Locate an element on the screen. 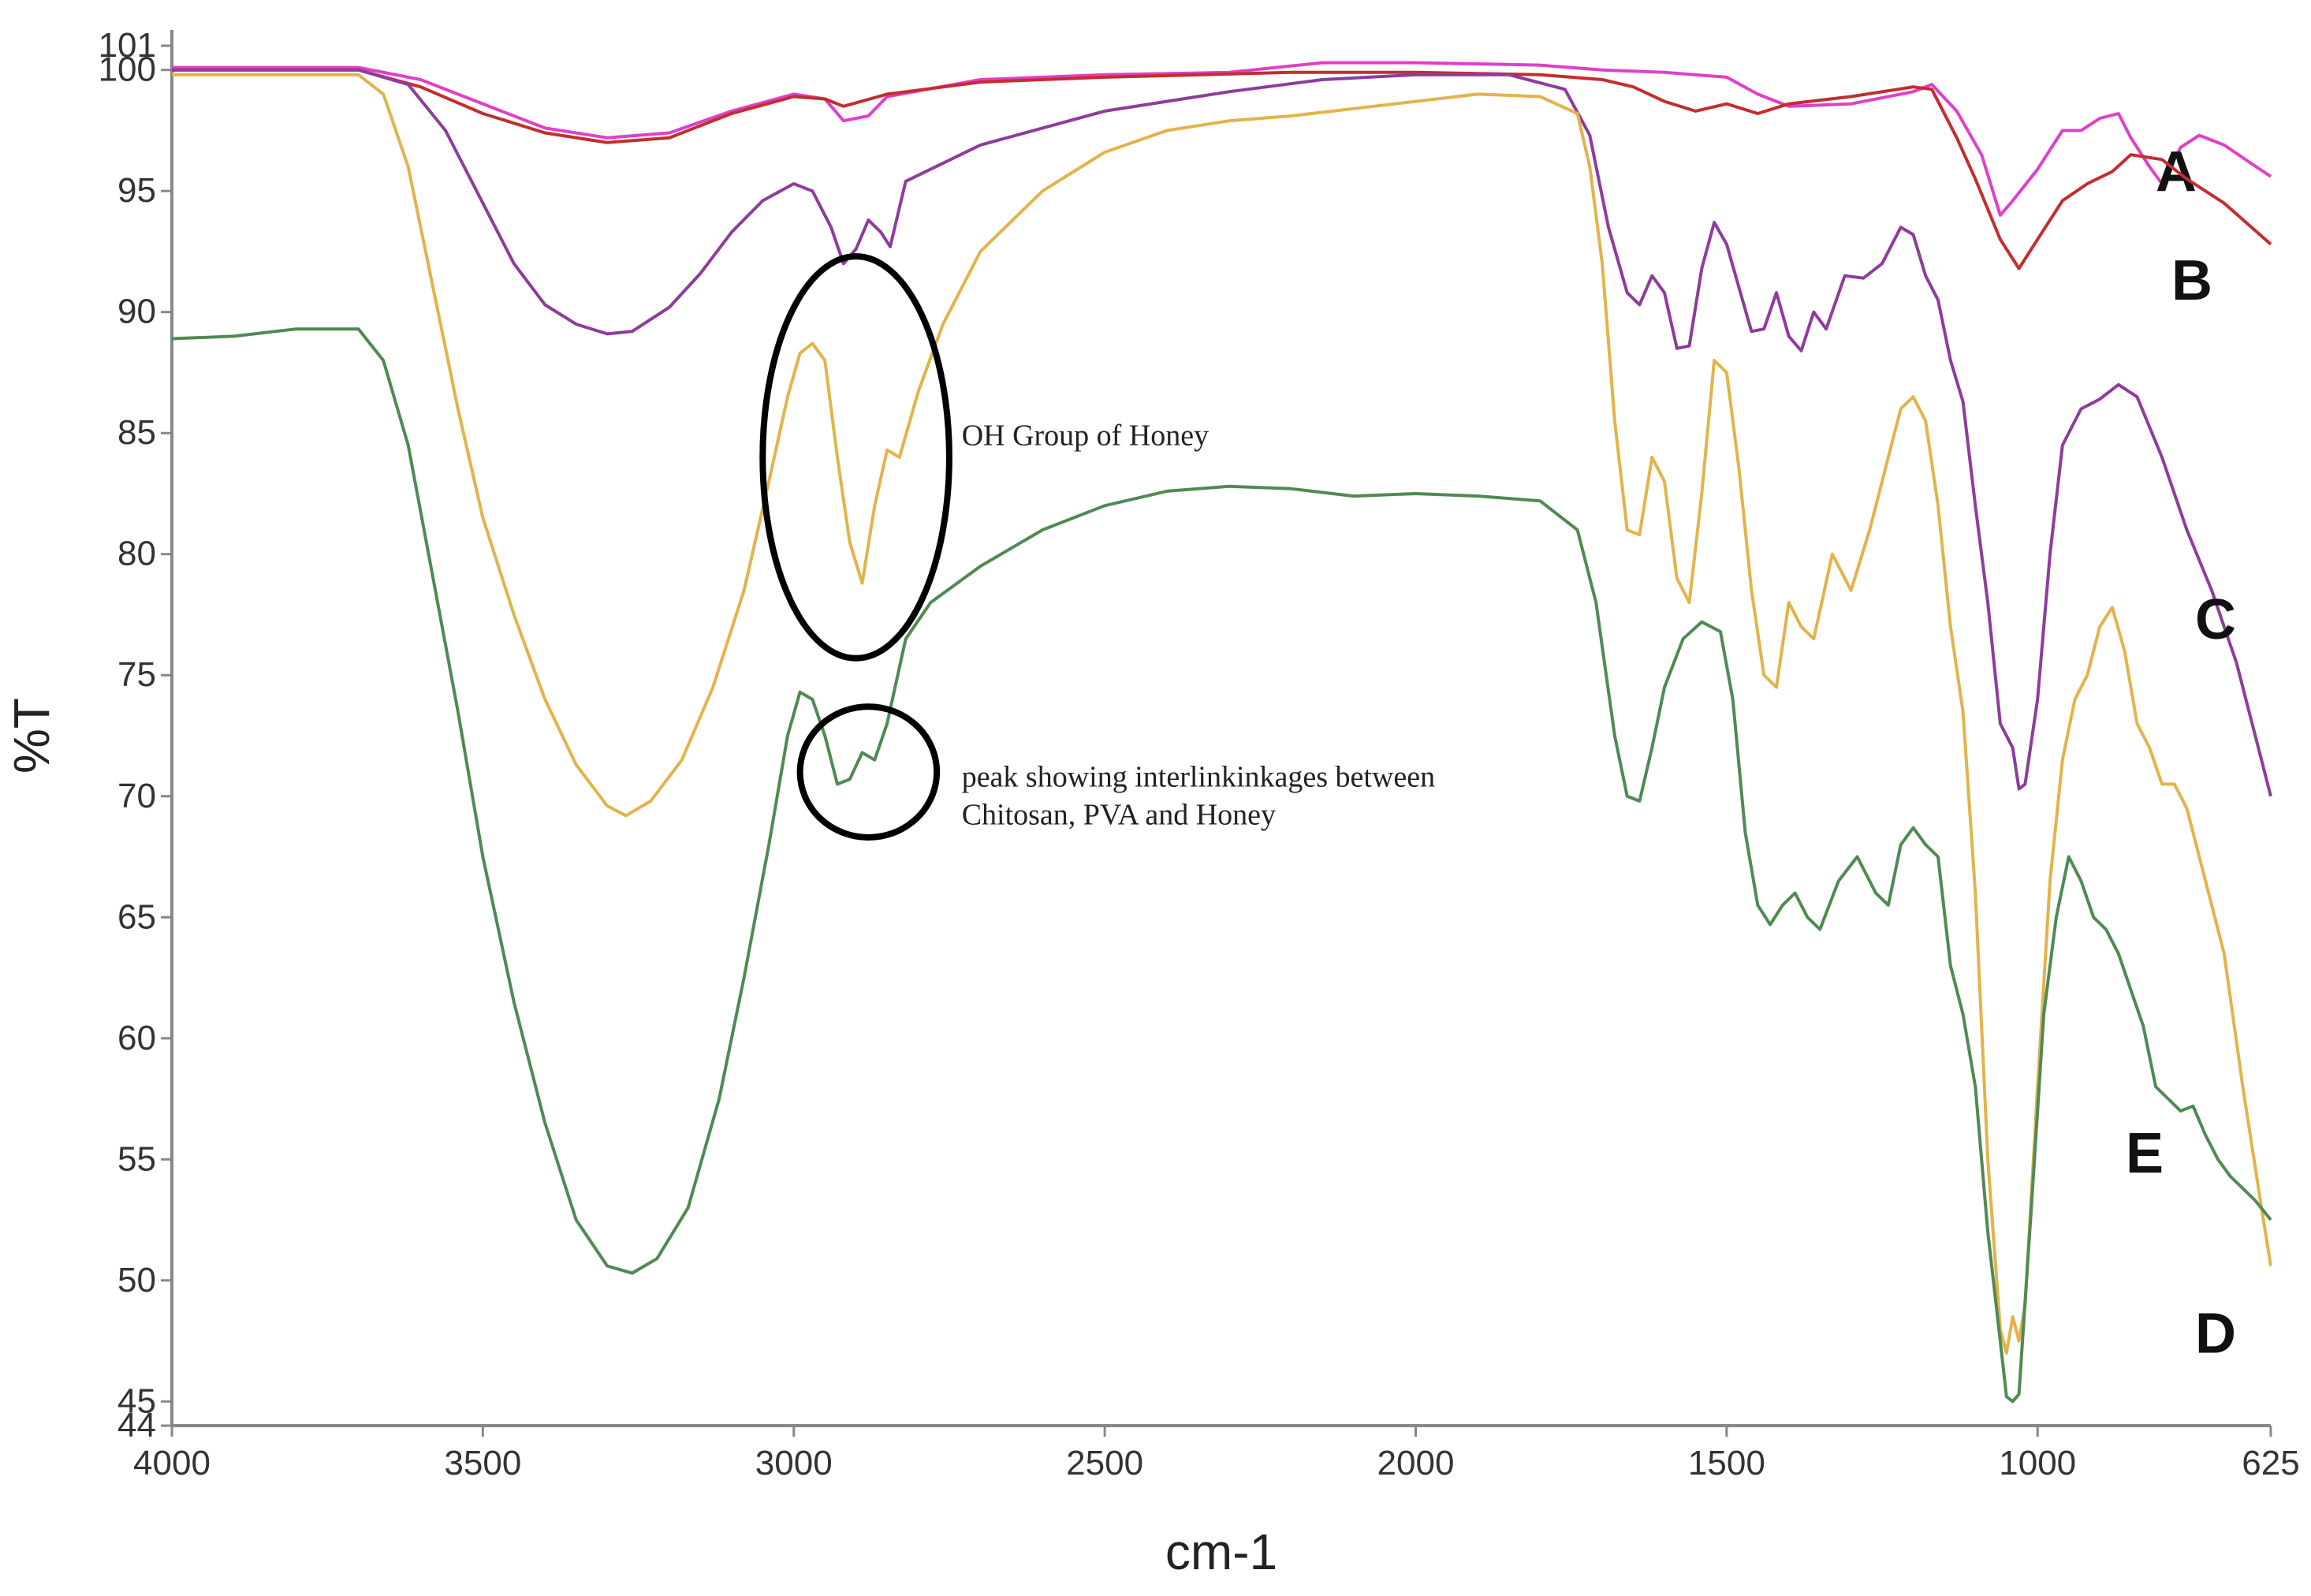 This screenshot has height=1596, width=2311. x-tick-label: 4000 is located at coordinates (172, 1463).